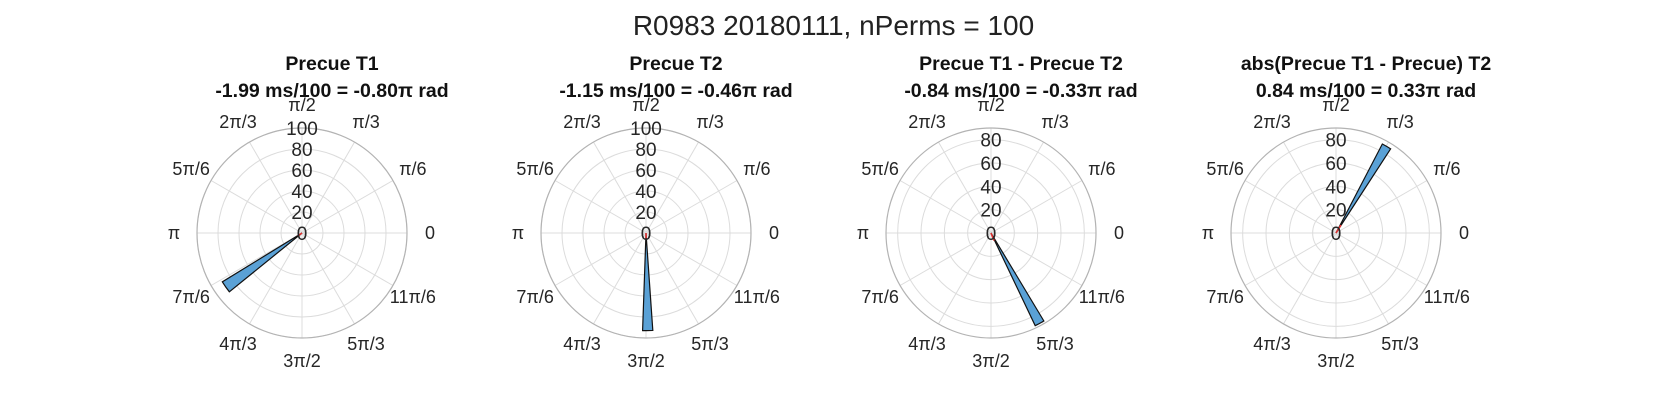  I want to click on panel-title: Precue T1 - Precue T2, so click(1021, 64).